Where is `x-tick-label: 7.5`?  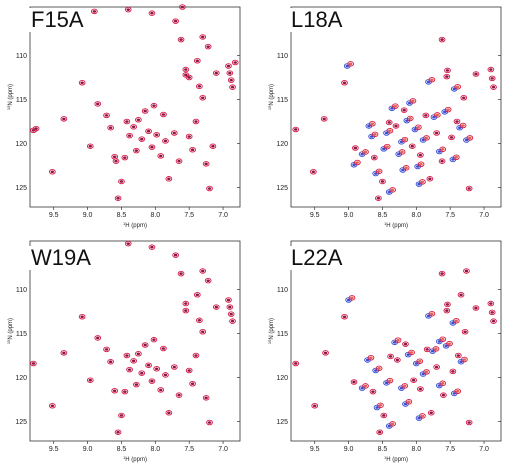
x-tick-label: 7.5 is located at coordinates (189, 215).